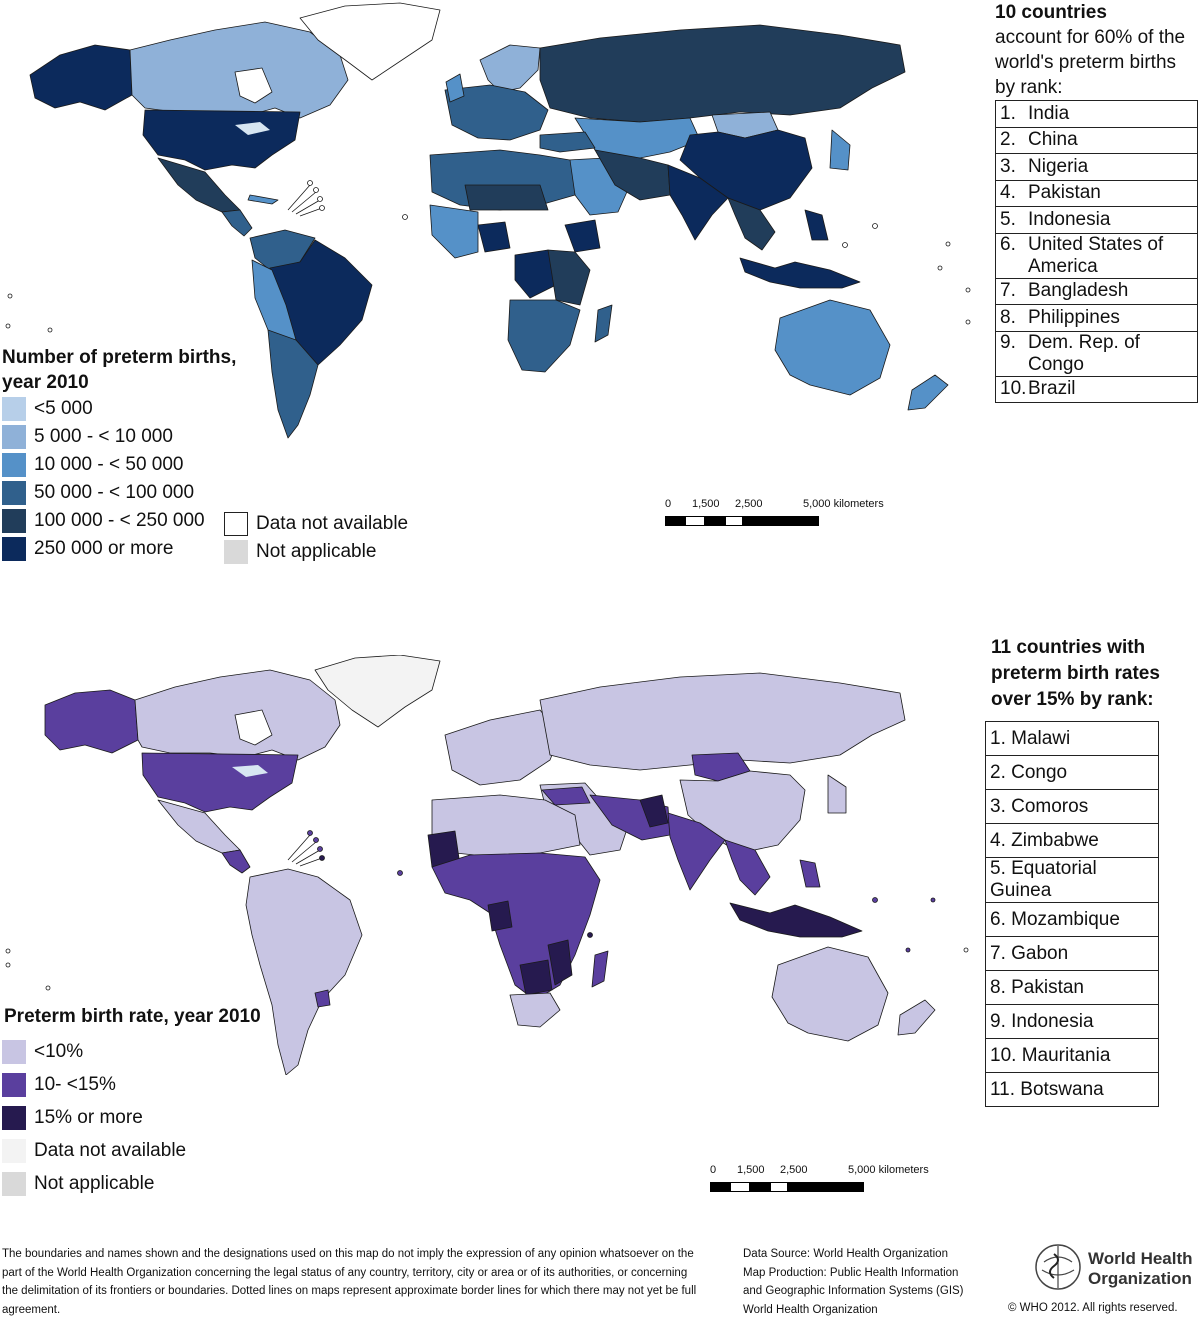 The height and width of the screenshot is (1319, 1200). I want to click on rank-row: 9. Dem. Rep. of Congo, so click(1096, 353).